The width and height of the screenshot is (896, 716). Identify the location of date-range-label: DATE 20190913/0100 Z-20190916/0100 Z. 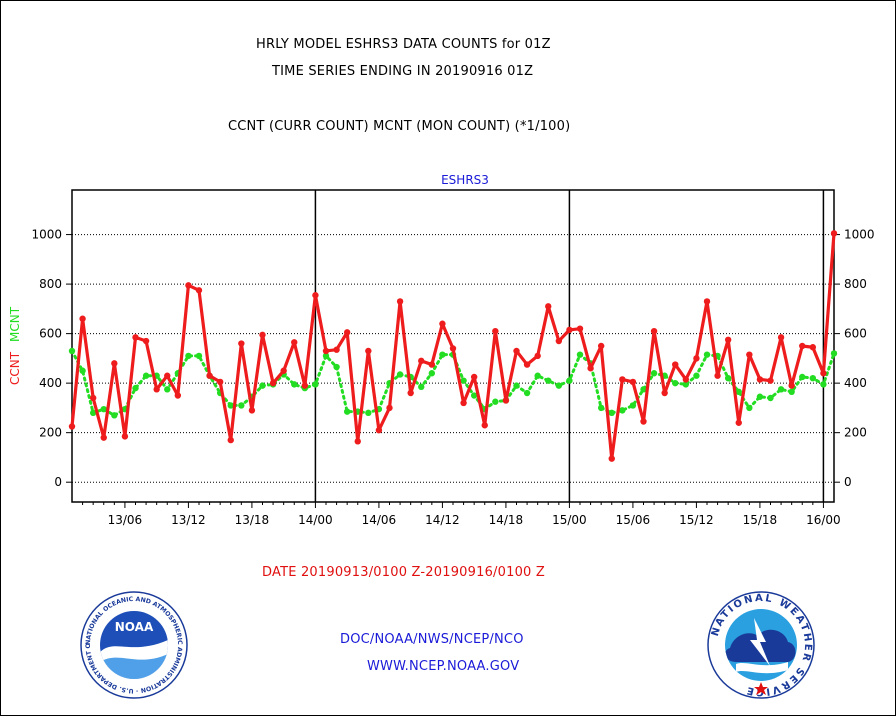
(403, 572).